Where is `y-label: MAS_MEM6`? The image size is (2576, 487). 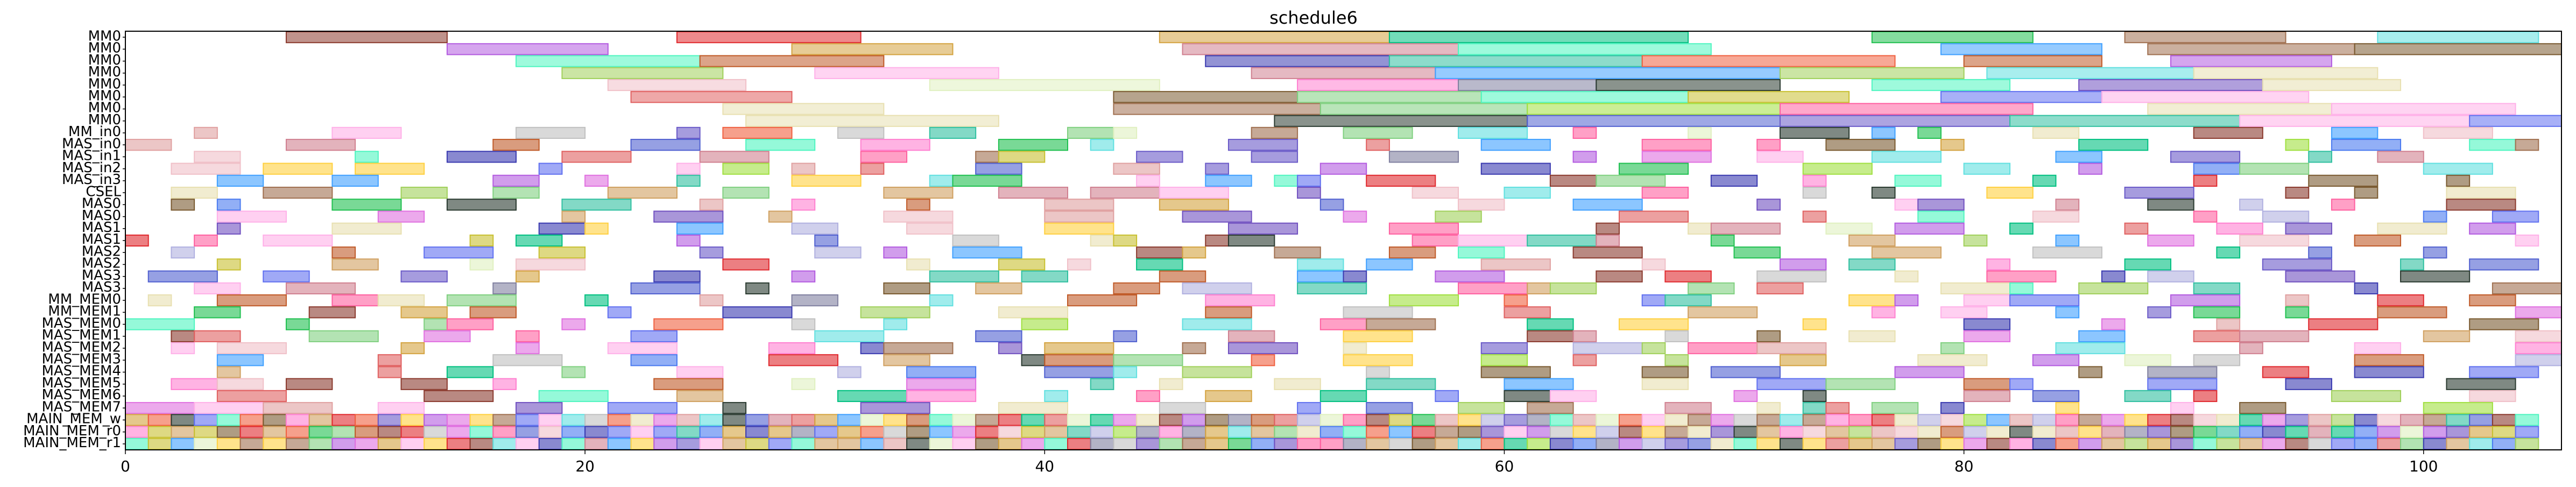
y-label: MAS_MEM6 is located at coordinates (81, 395).